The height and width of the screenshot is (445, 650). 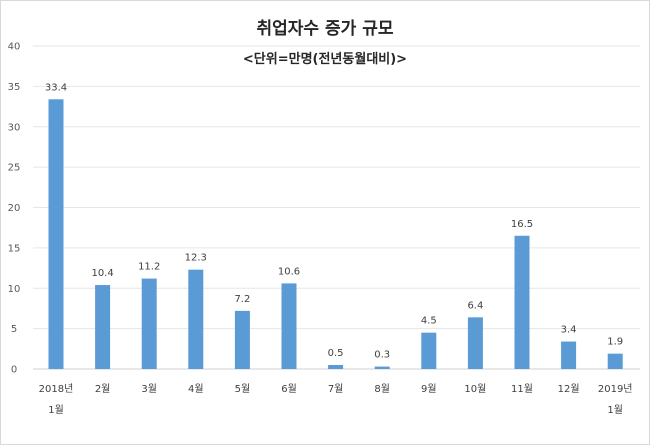 I want to click on y-tick-label: 0, so click(x=14, y=370).